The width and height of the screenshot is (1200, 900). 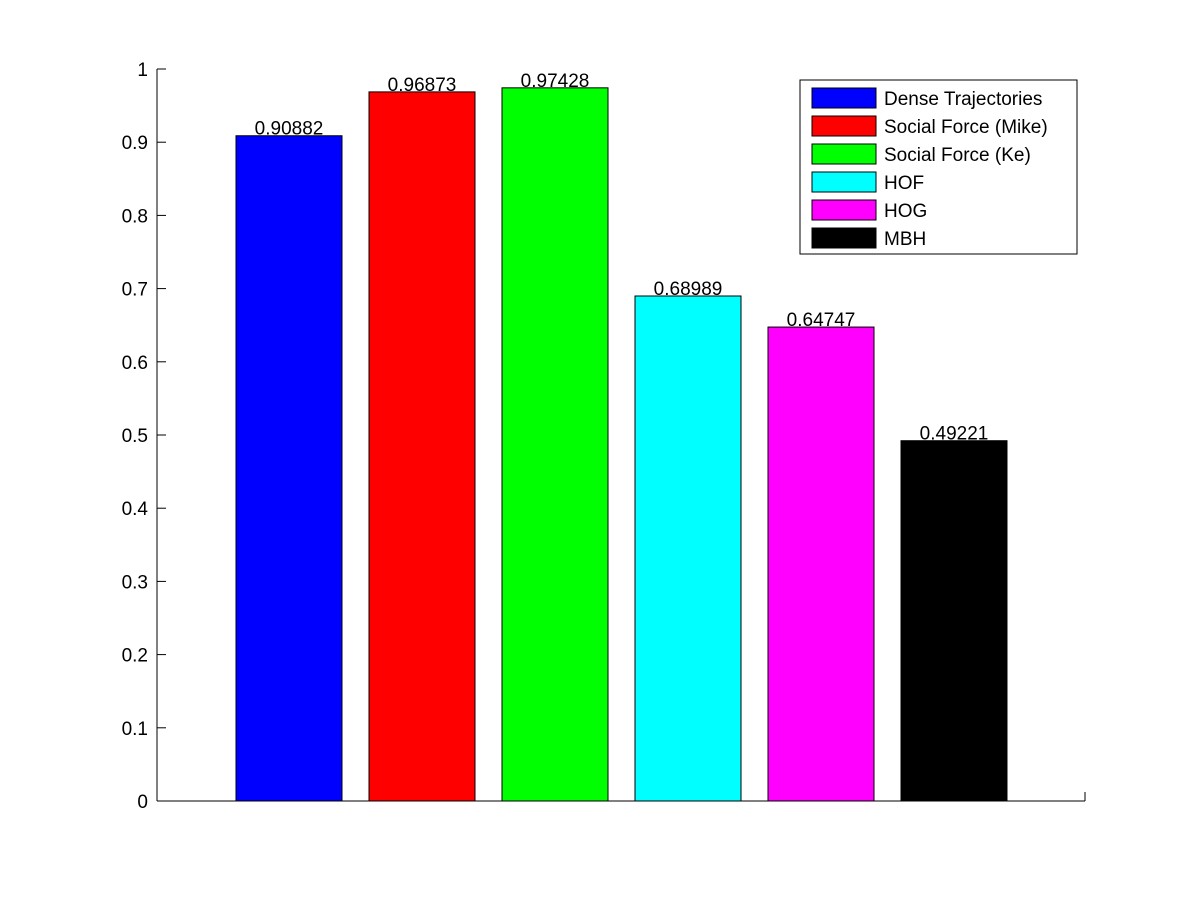 What do you see at coordinates (422, 85) in the screenshot?
I see `bar-value-label: 0.96873` at bounding box center [422, 85].